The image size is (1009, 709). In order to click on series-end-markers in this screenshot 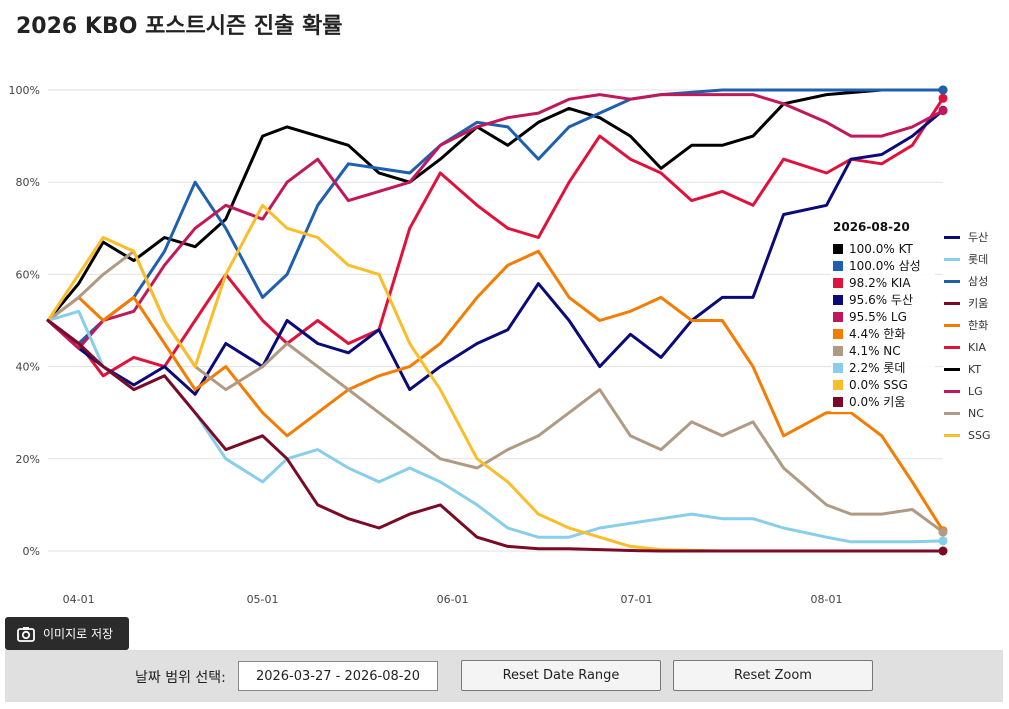, I will do `click(943, 320)`.